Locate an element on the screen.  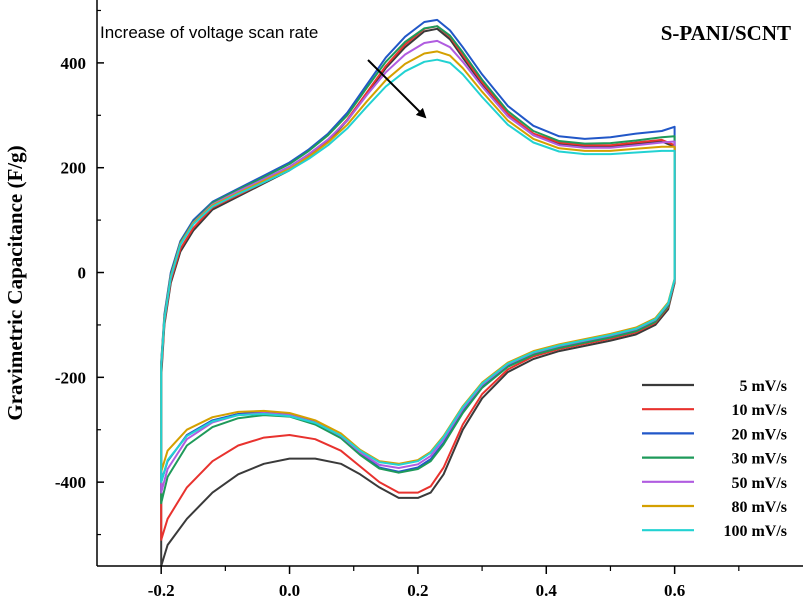
legend-label: 30 mV/s is located at coordinates (759, 459).